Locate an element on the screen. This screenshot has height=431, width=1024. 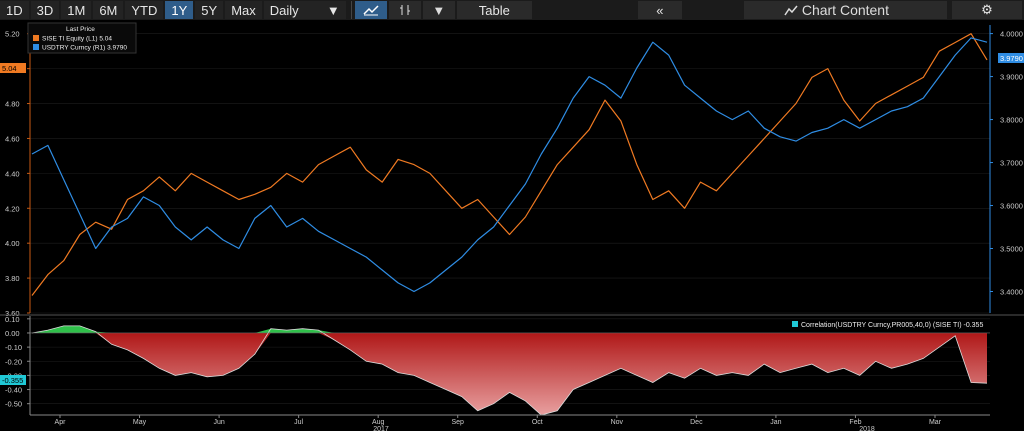
right-tick-label: 3.9000 is located at coordinates (1011, 77).